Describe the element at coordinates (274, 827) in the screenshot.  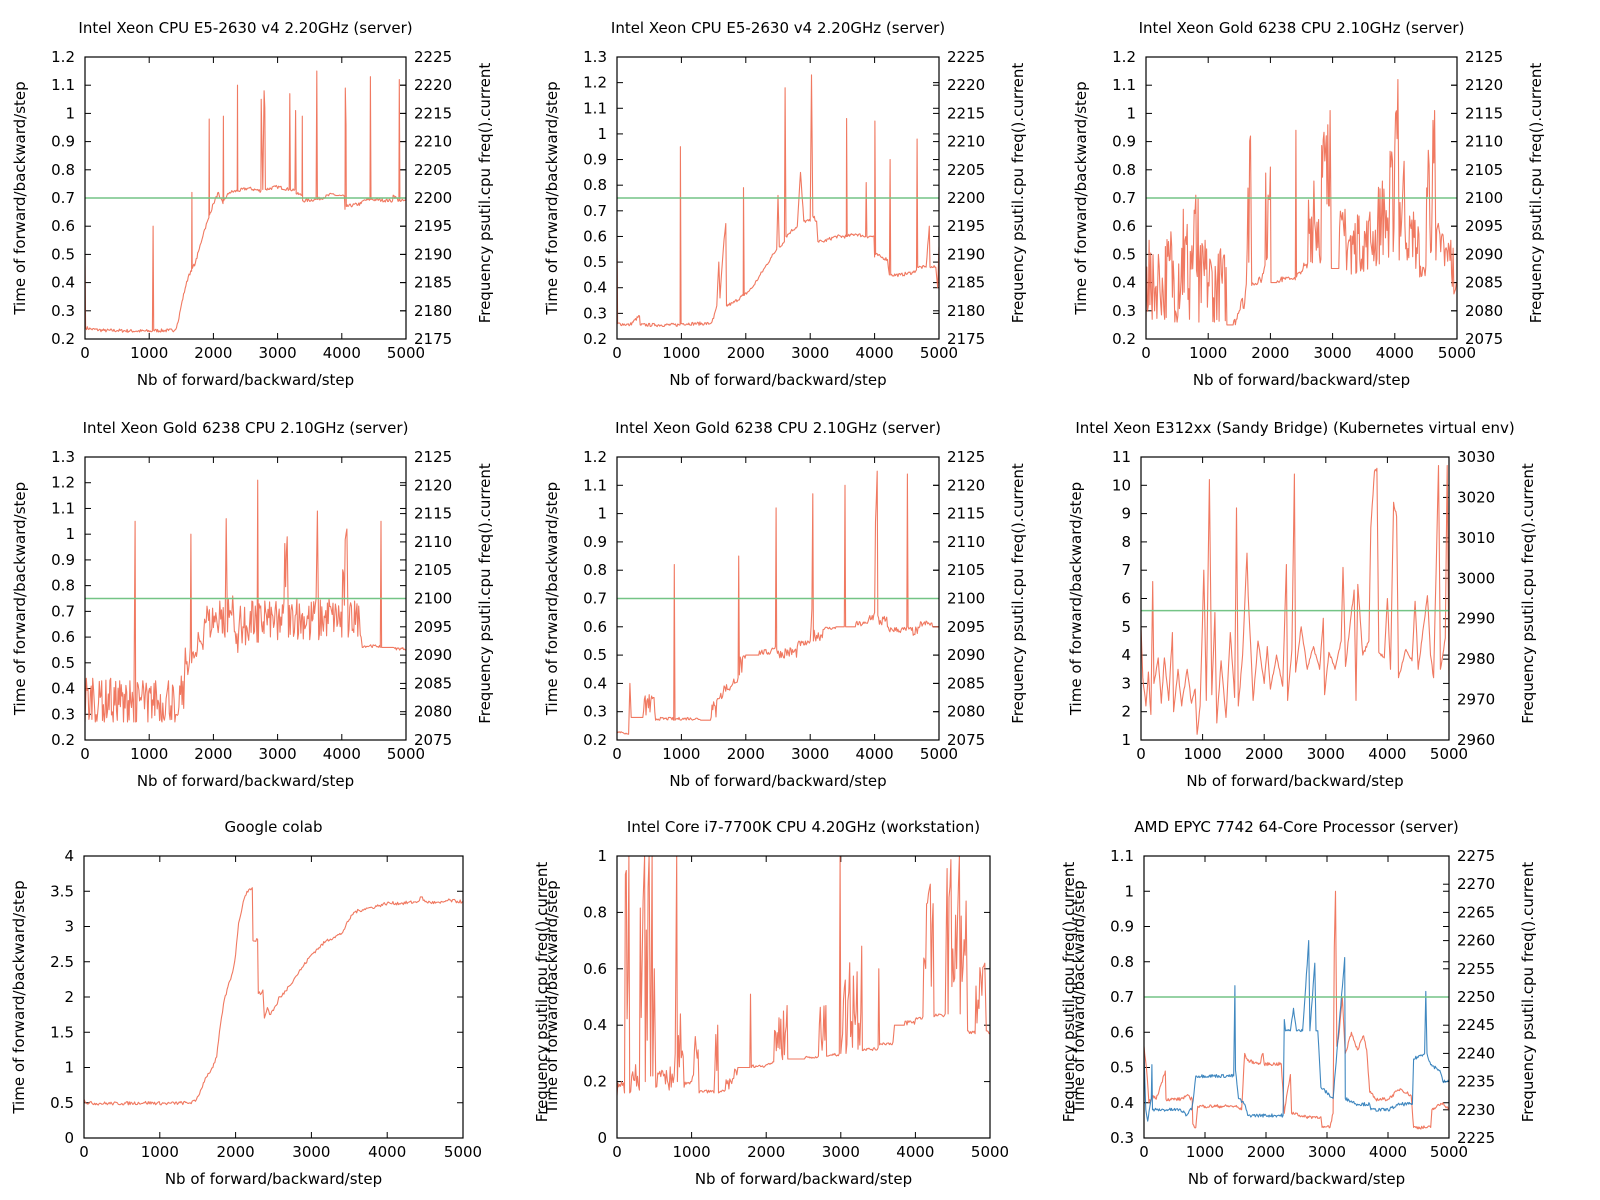
I see `chart-title: Google colab` at that location.